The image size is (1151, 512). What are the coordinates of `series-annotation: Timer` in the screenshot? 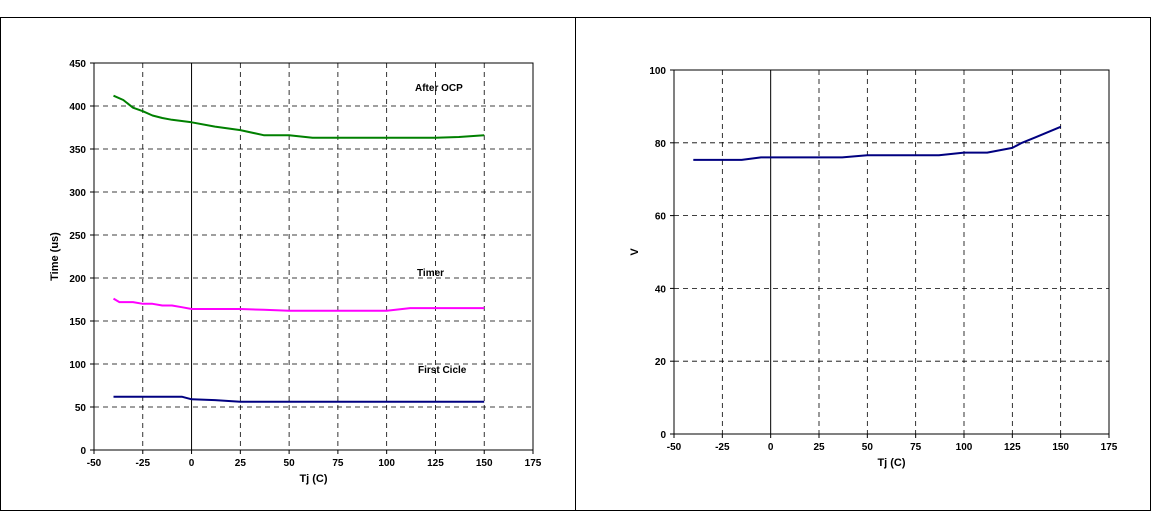 It's located at (430, 273).